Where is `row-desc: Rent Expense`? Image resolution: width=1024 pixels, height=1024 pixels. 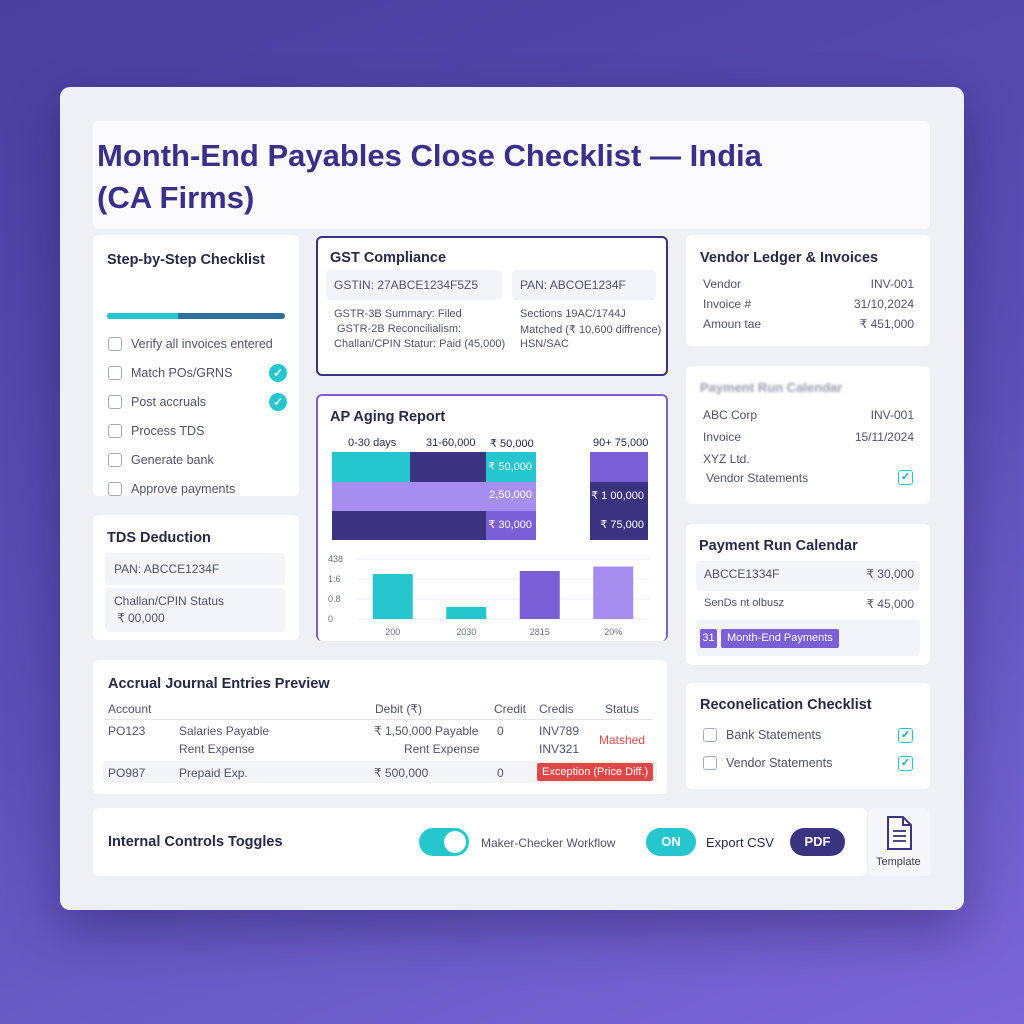
row-desc: Rent Expense is located at coordinates (217, 749).